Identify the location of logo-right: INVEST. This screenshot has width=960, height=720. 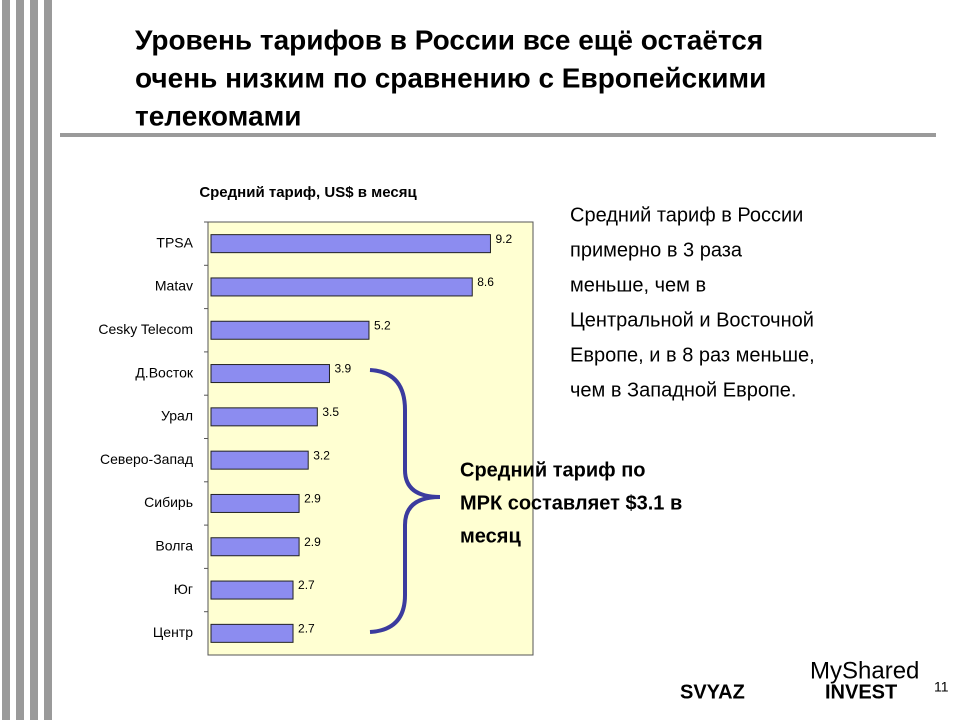
(861, 692).